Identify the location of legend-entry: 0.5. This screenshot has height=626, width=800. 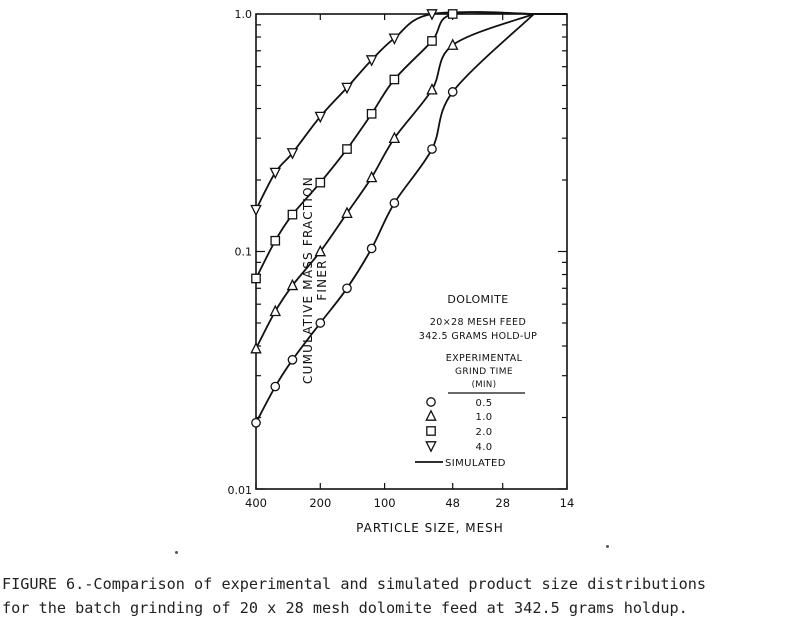
(483, 403).